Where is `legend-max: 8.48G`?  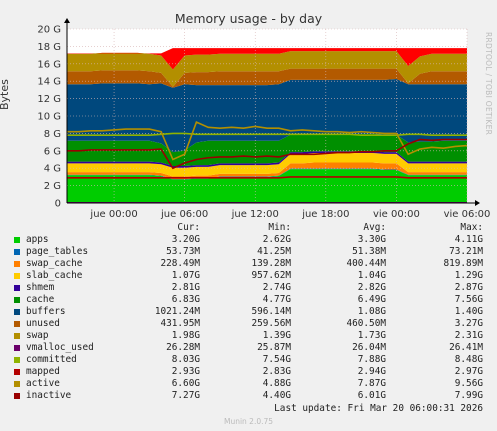
legend-max: 8.48G is located at coordinates (468, 359).